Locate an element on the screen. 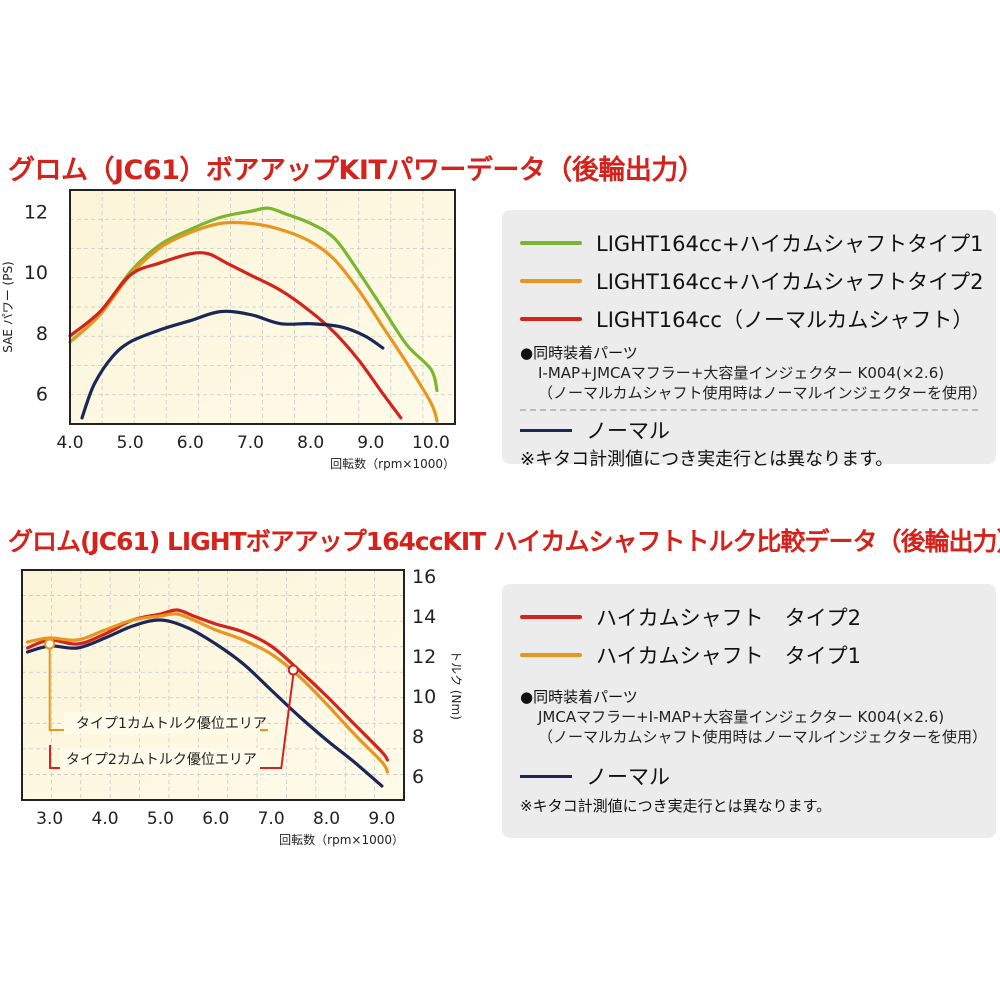 This screenshot has height=1000, width=1000. chart1-title: グロム（JC61）ボアアップKITパワーデータ（後輪出力） is located at coordinates (356, 170).